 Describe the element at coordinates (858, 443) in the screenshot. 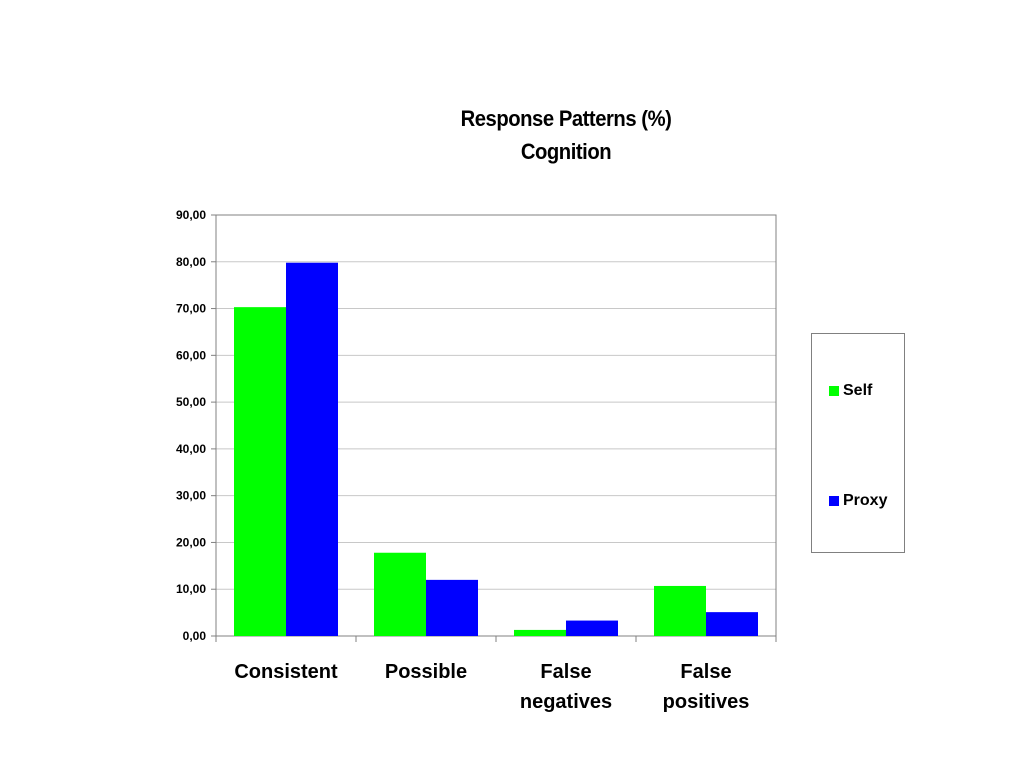

I see `chart-legend: Self Proxy` at that location.